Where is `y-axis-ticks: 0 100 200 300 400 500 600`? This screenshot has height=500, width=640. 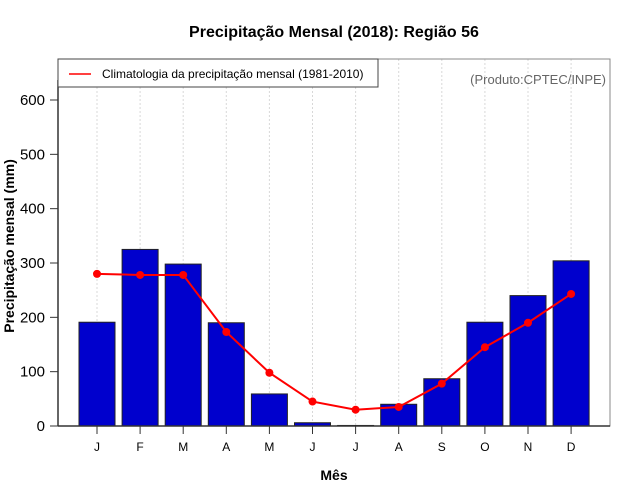 y-axis-ticks: 0 100 200 300 400 500 600 is located at coordinates (39, 263).